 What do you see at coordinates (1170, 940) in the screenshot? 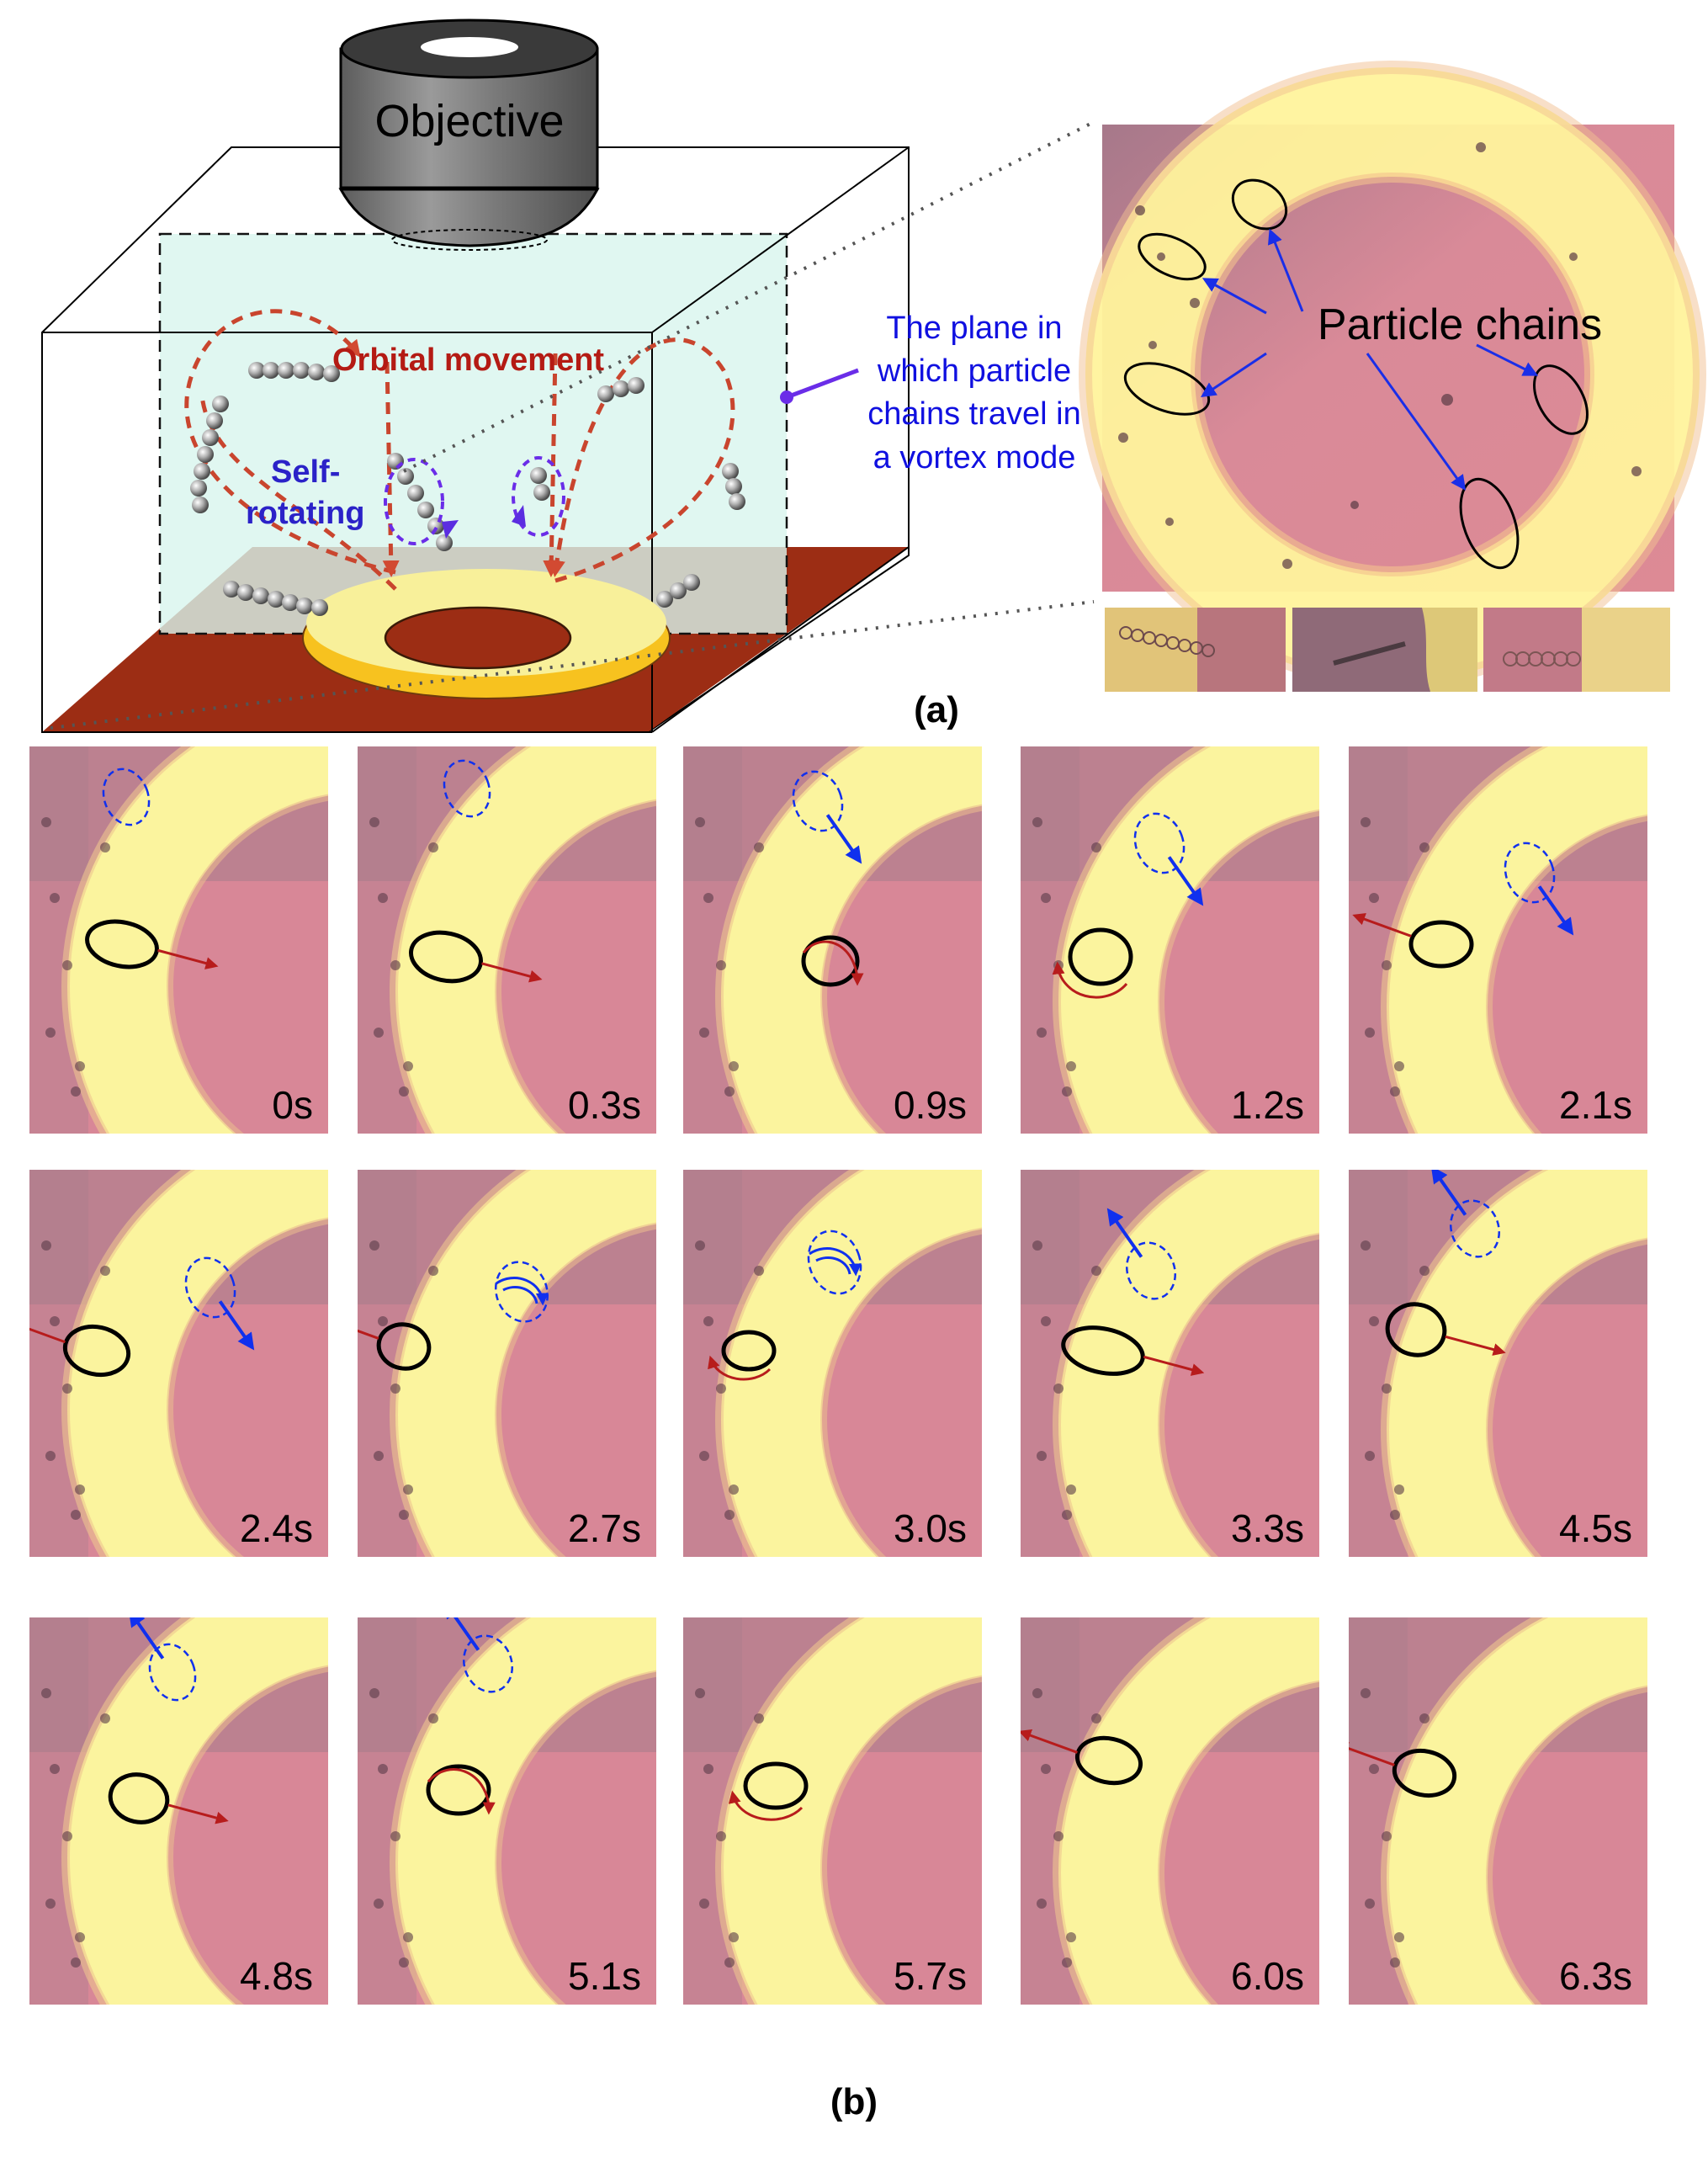
I see `time-frame: 1.2s` at bounding box center [1170, 940].